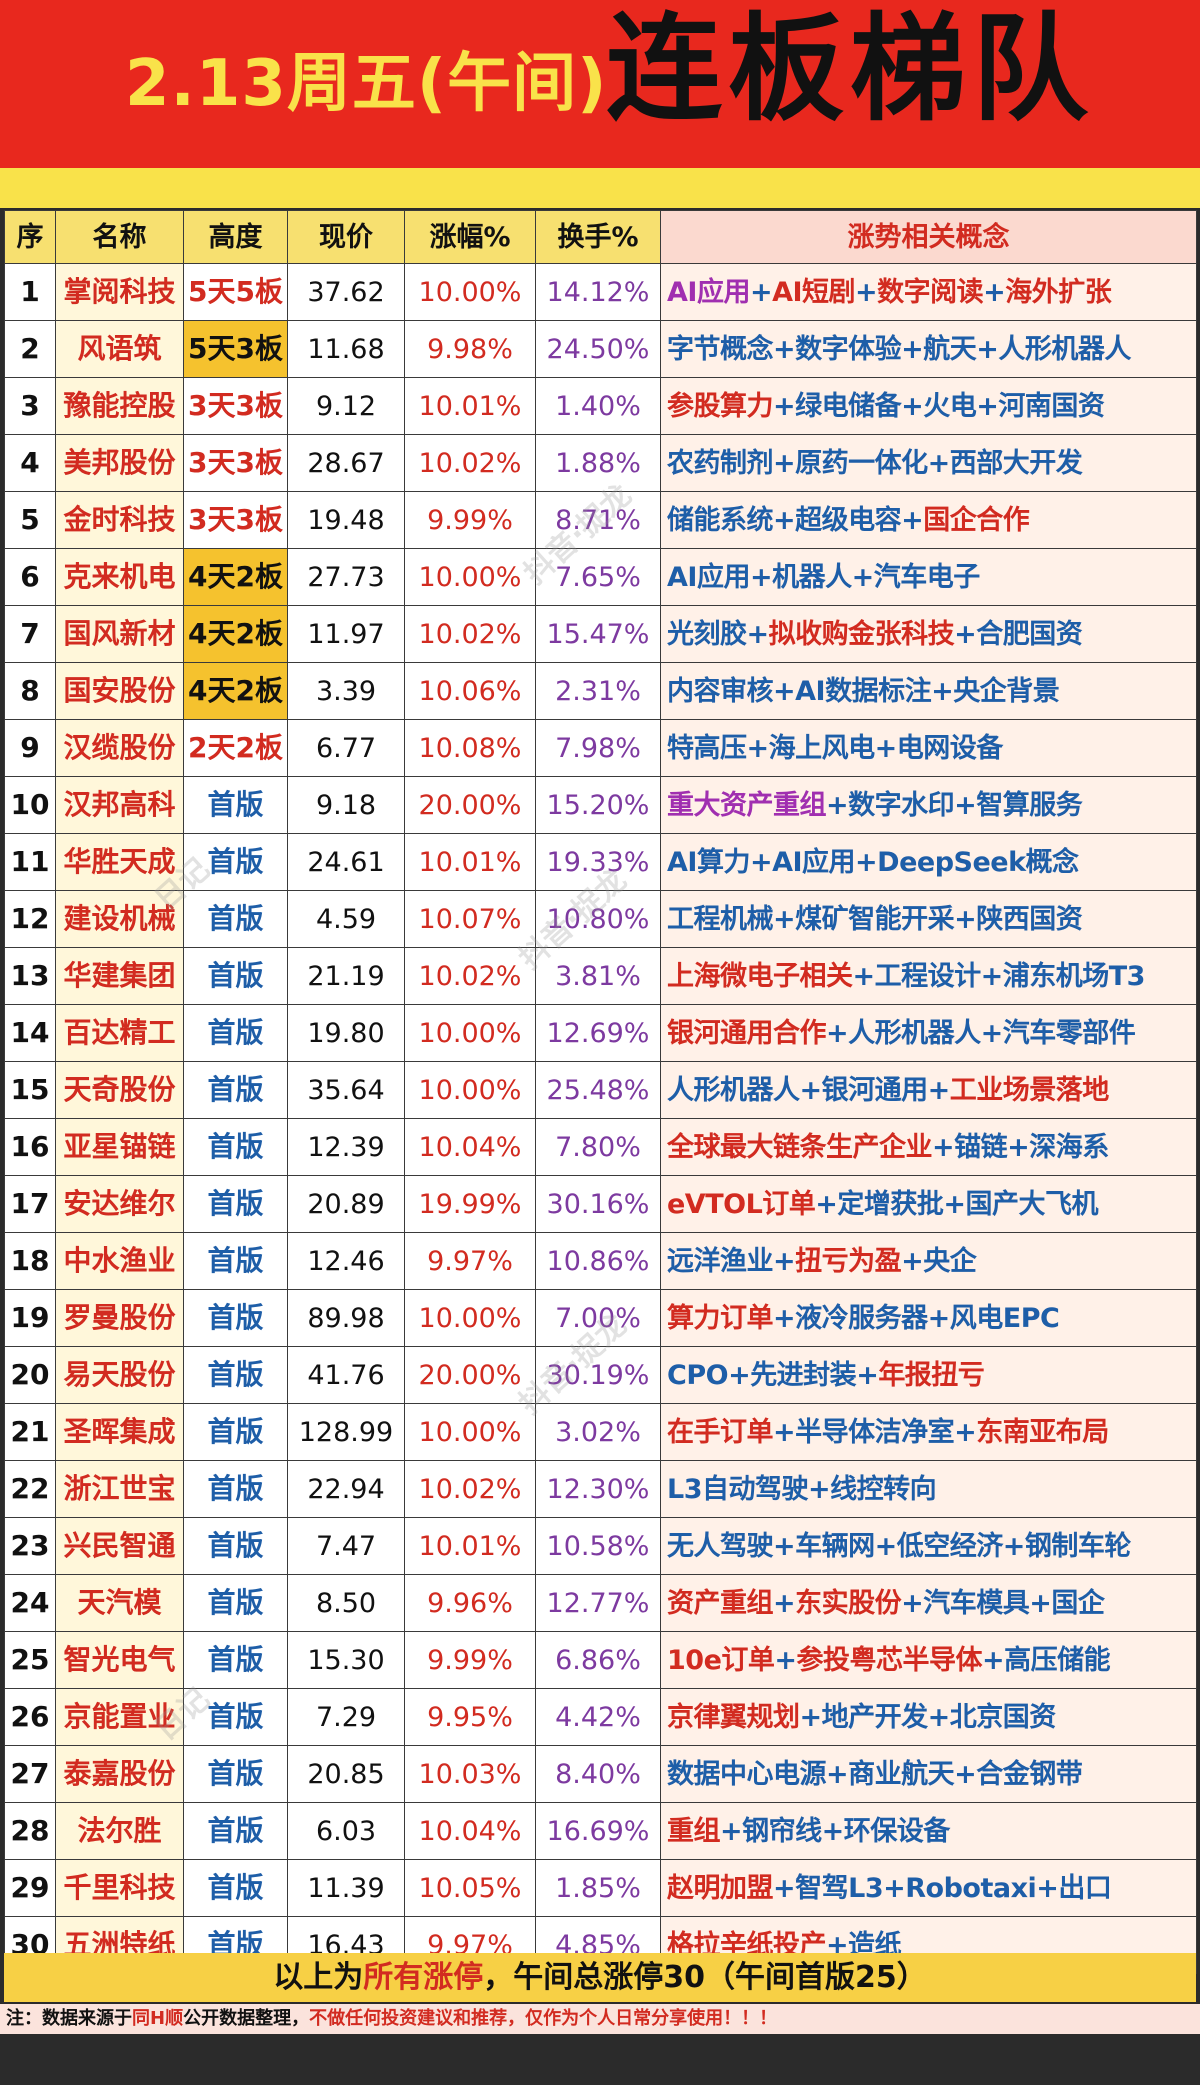 Image resolution: width=1200 pixels, height=2085 pixels. I want to click on stock-name: 安达维尔, so click(119, 1204).